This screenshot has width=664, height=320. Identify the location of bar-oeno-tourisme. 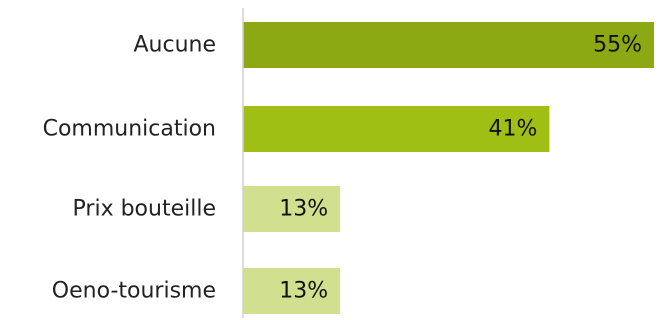
(292, 291).